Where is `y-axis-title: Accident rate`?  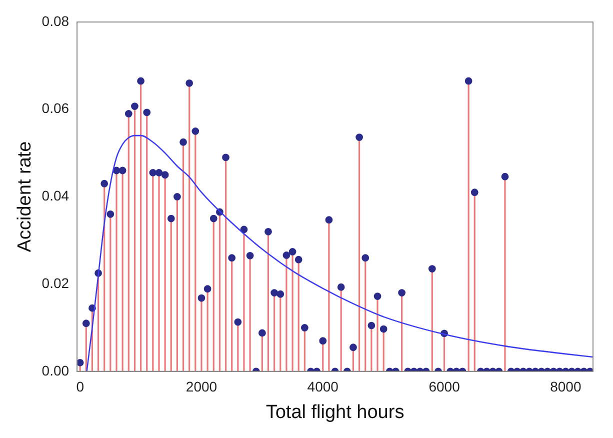 y-axis-title: Accident rate is located at coordinates (25, 196).